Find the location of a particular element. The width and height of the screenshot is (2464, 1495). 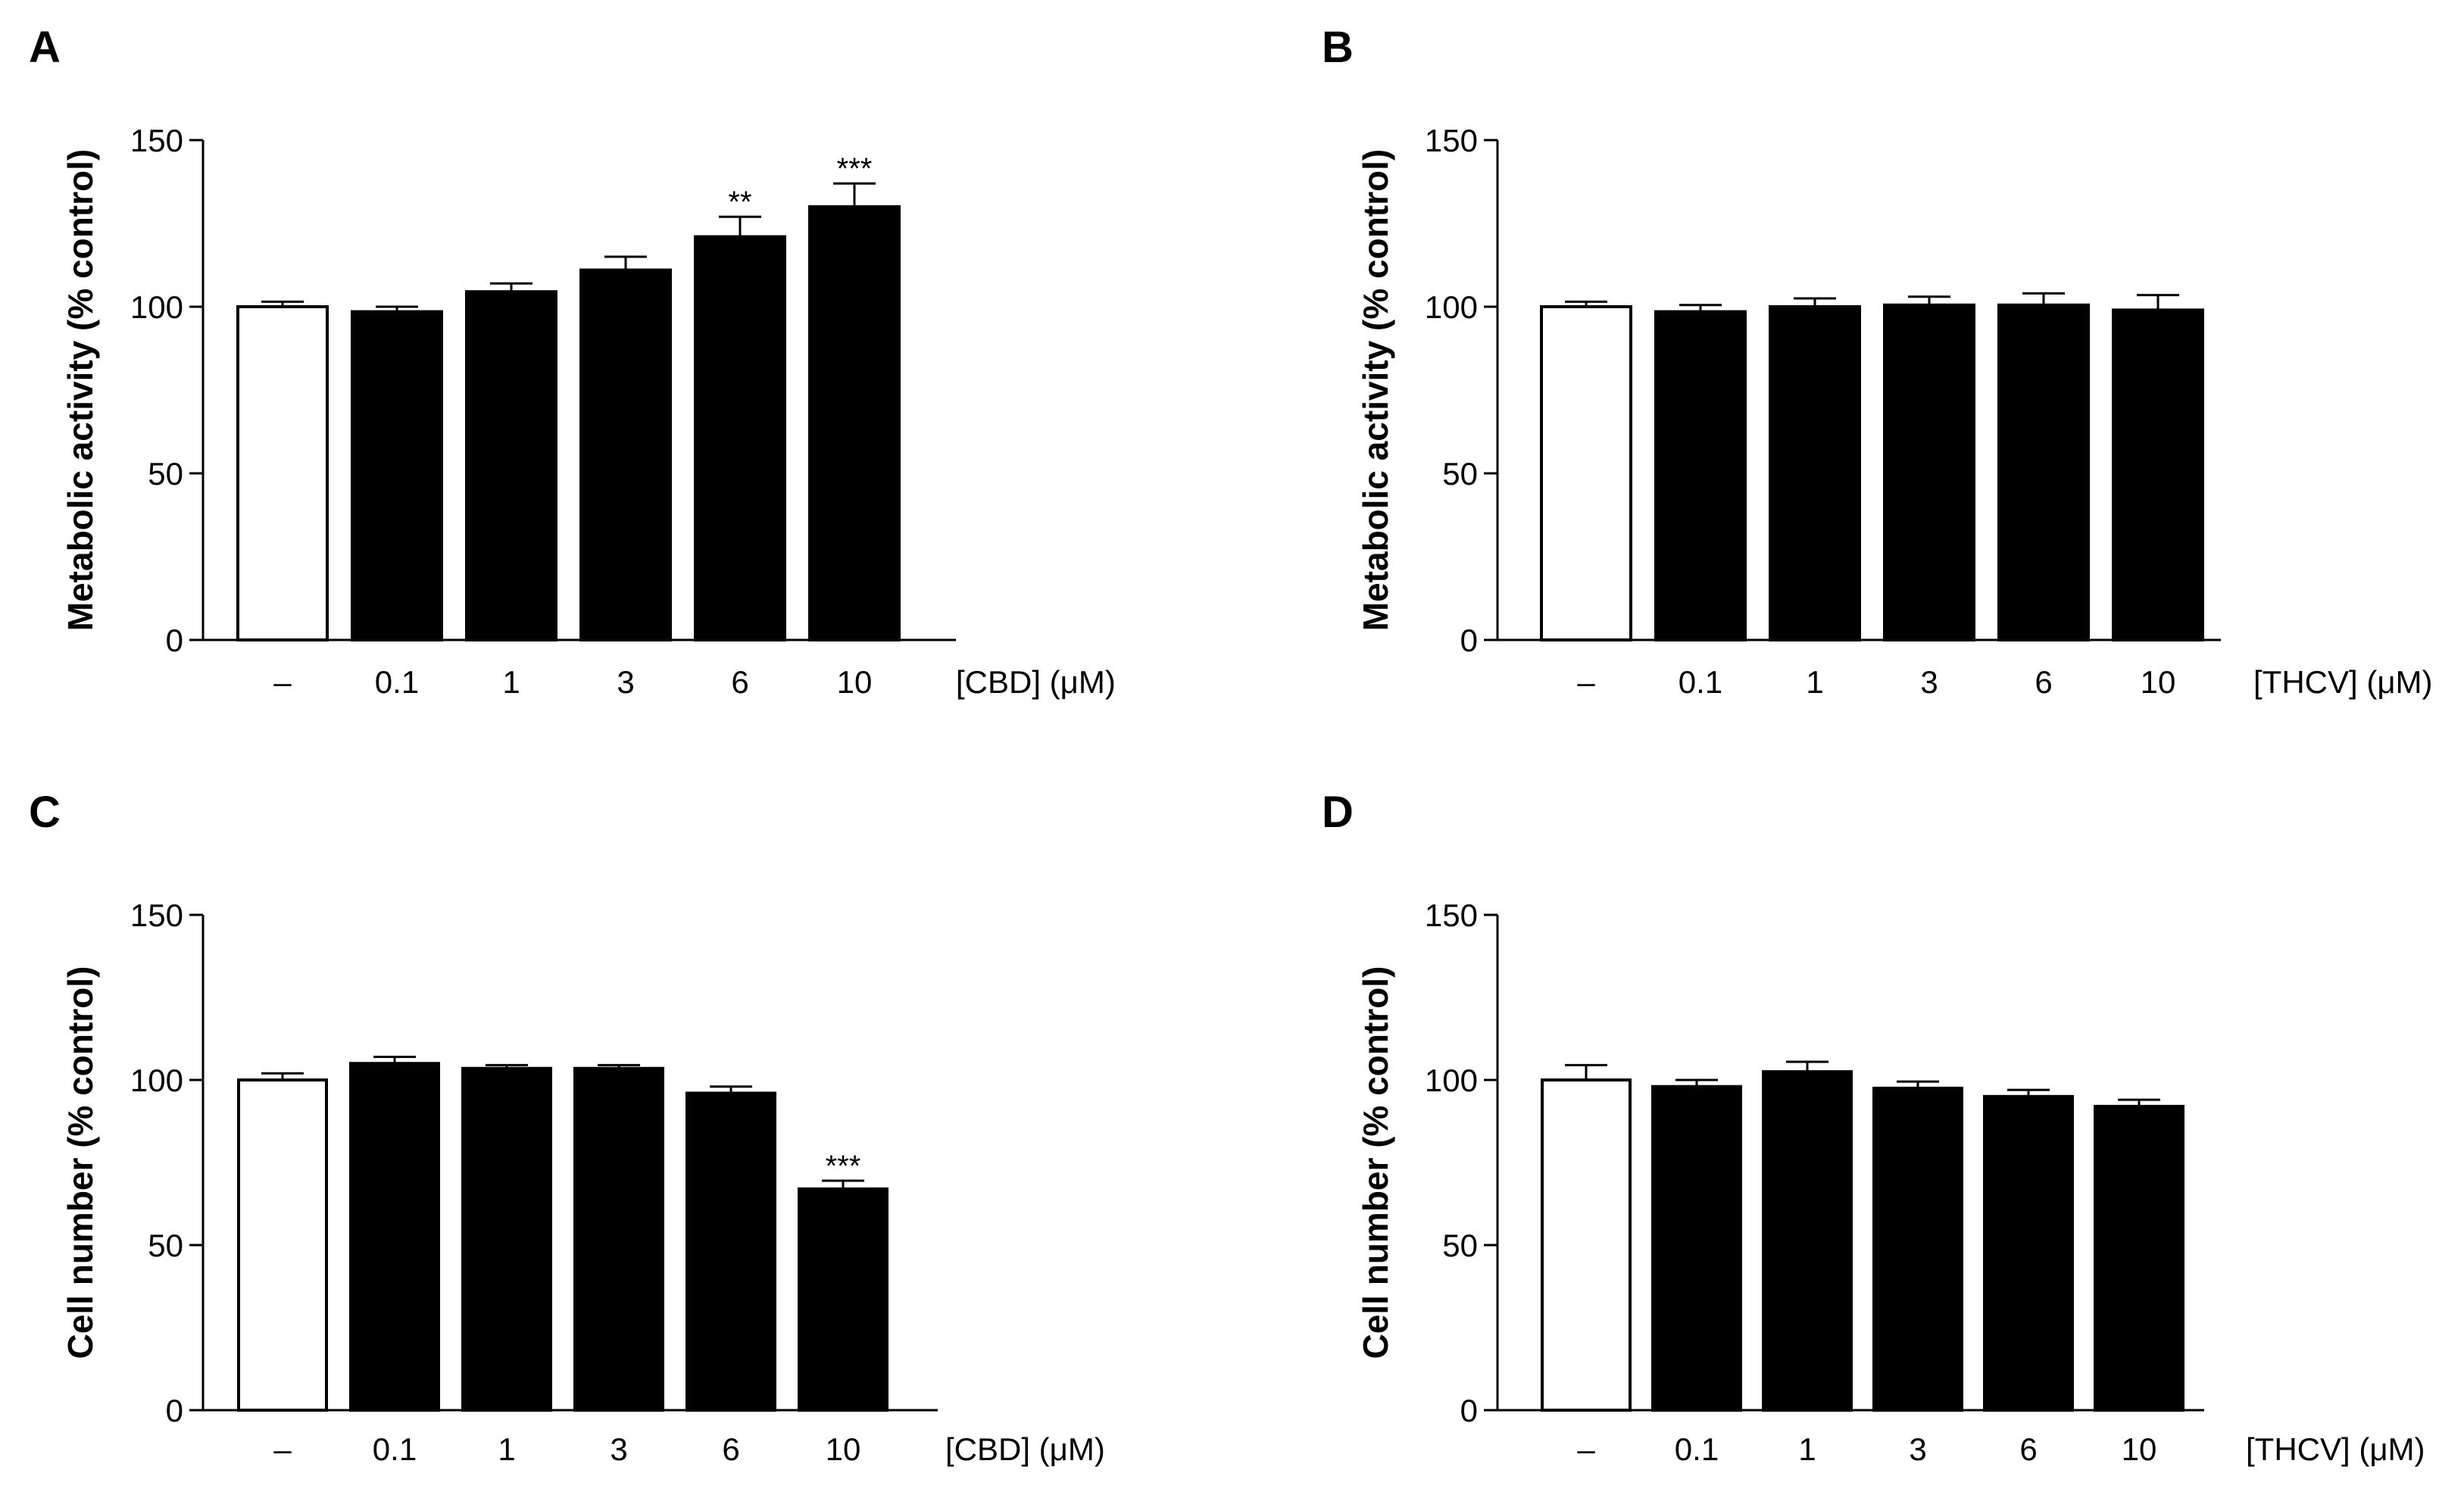

panel-letter: C is located at coordinates (45, 813).